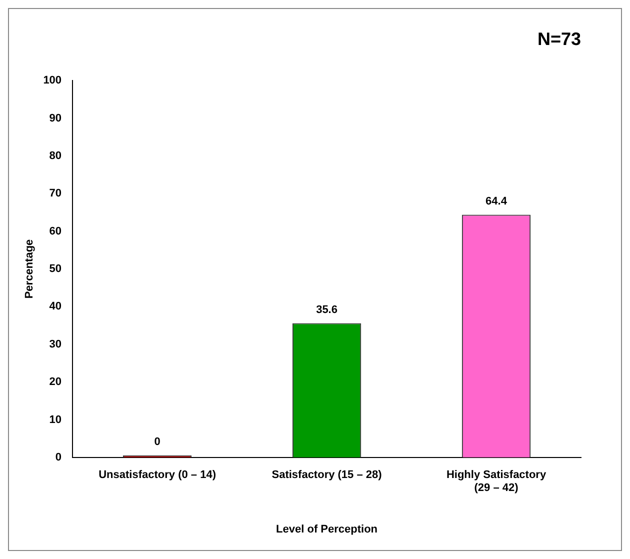 The height and width of the screenshot is (559, 630). What do you see at coordinates (55, 231) in the screenshot?
I see `y-tick-label: 60` at bounding box center [55, 231].